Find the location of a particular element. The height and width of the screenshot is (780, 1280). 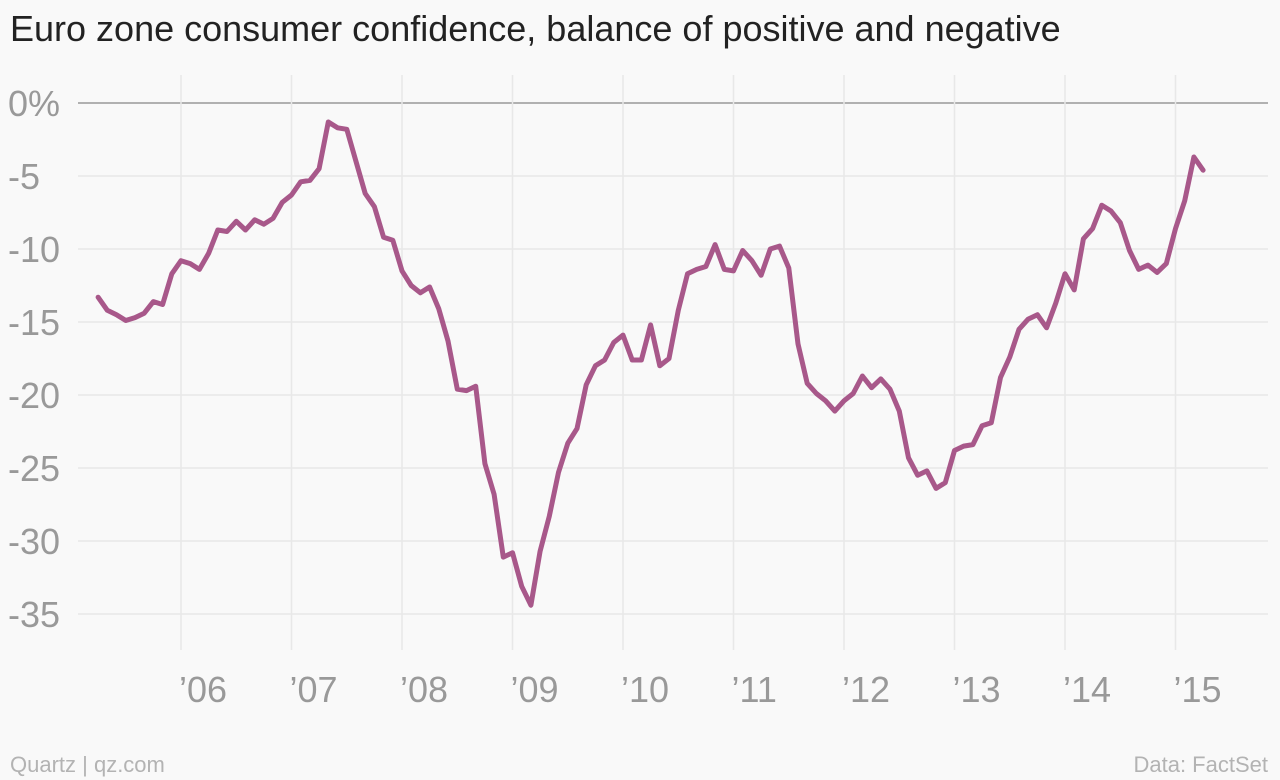

x-tick-label: ’07 is located at coordinates (314, 689).